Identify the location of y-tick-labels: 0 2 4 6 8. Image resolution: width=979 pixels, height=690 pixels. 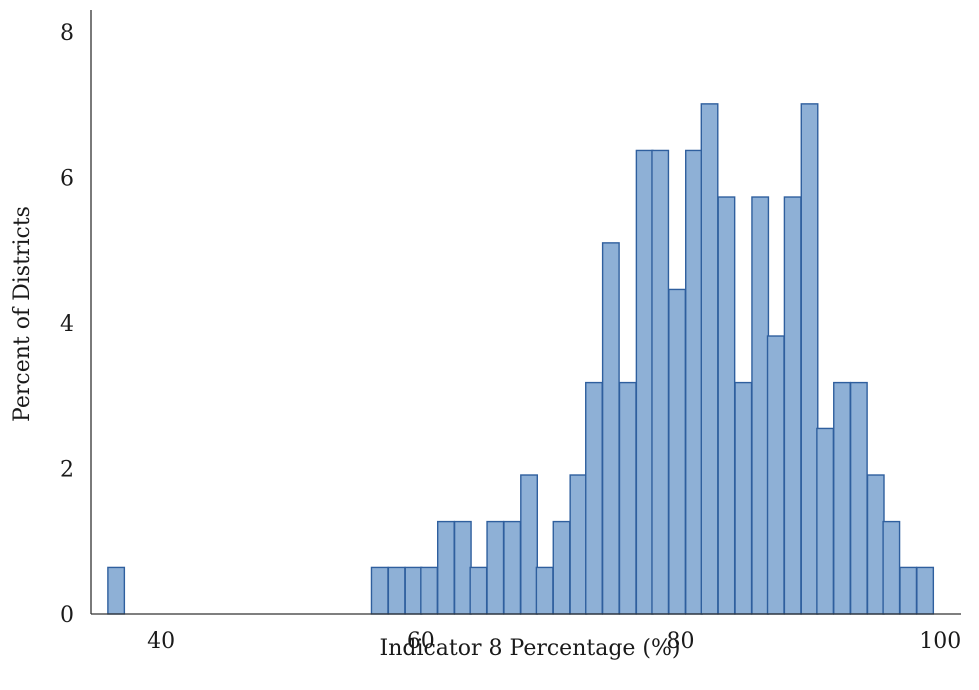
(67, 324).